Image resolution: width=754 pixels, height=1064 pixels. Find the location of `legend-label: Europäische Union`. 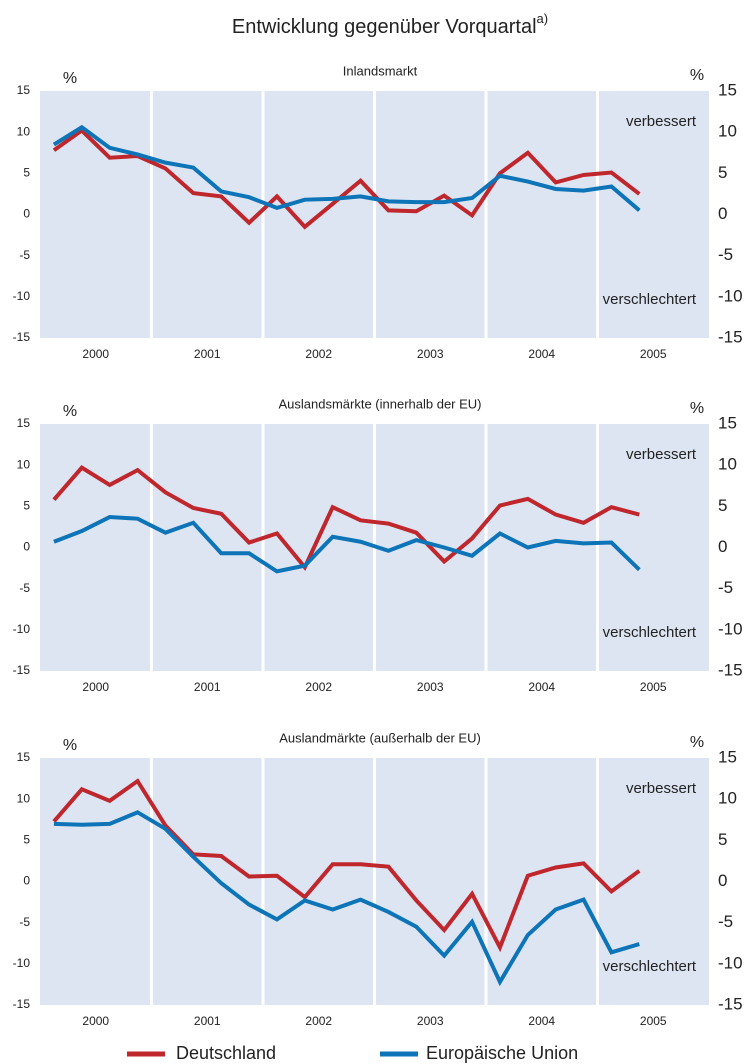

legend-label: Europäische Union is located at coordinates (502, 1053).